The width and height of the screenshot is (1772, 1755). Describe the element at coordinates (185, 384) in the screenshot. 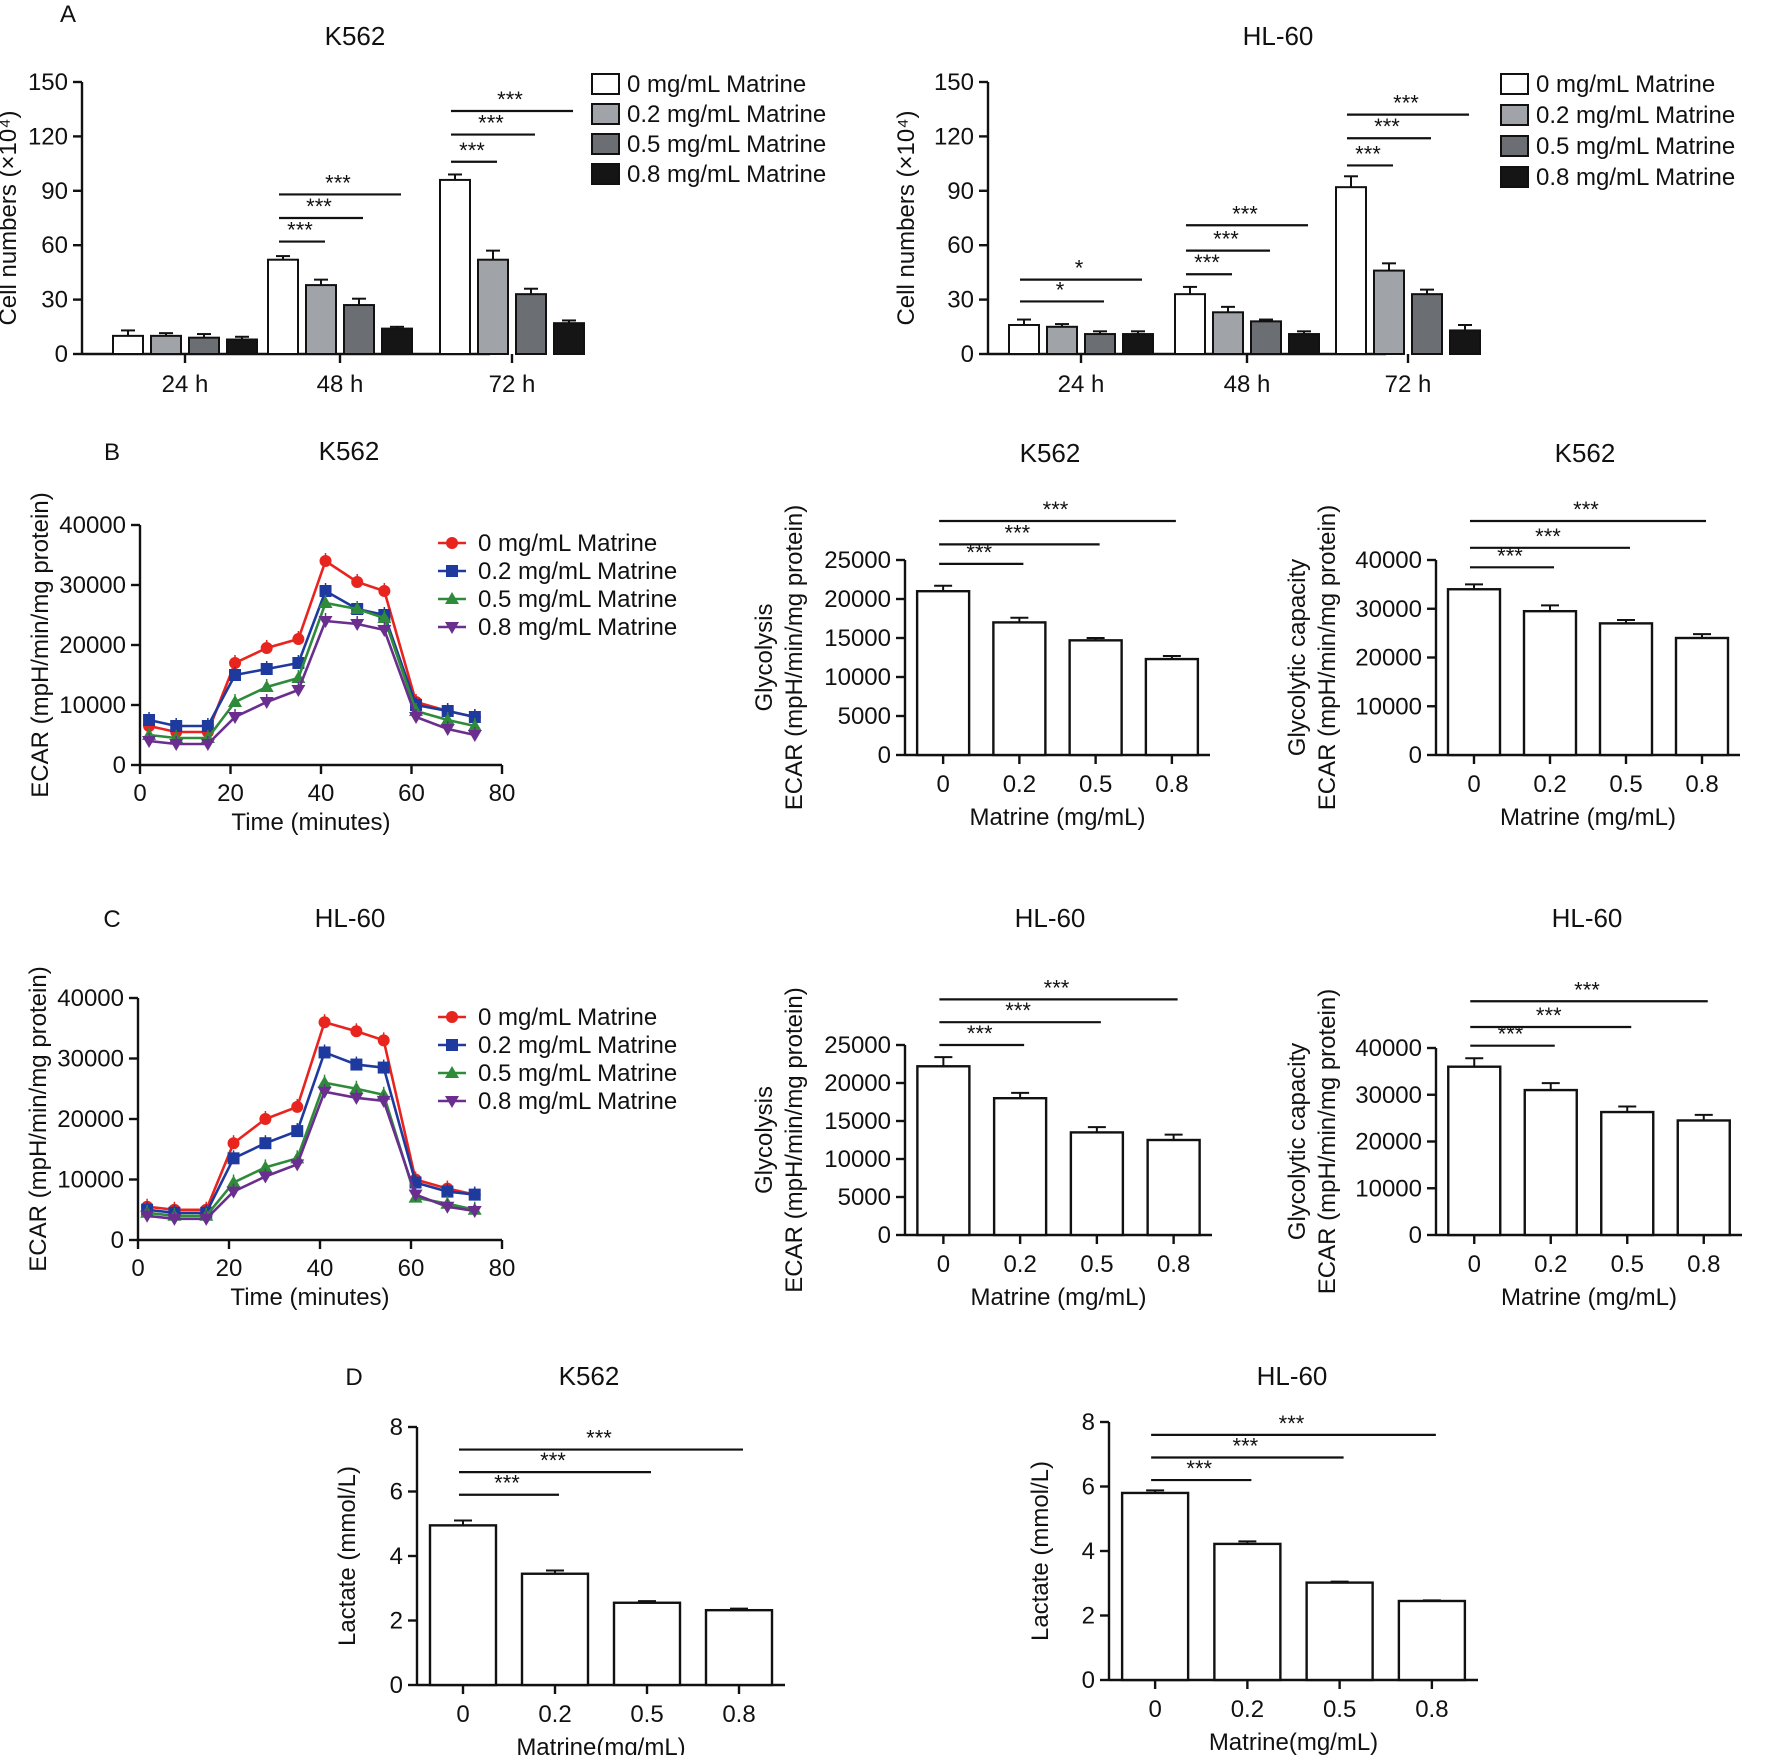

I see `x-tick-label: 24 h` at that location.